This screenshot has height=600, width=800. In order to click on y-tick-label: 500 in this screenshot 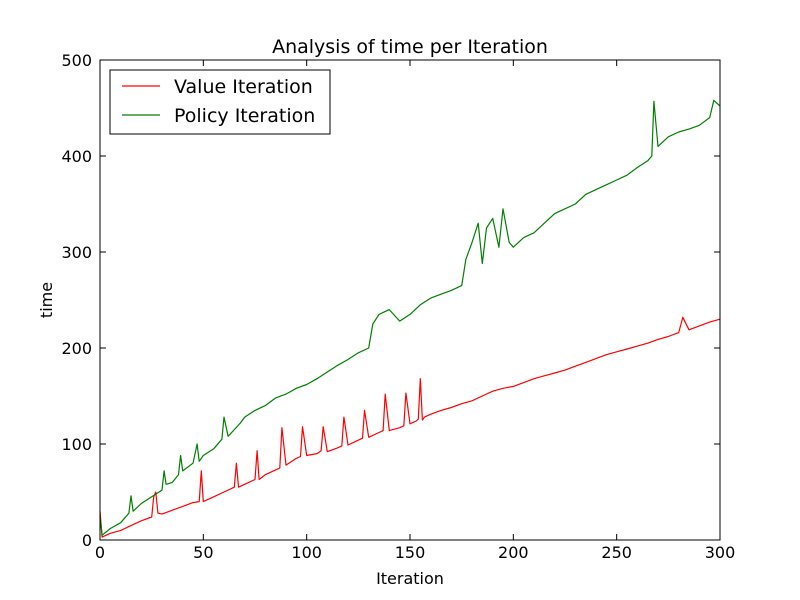, I will do `click(76, 60)`.